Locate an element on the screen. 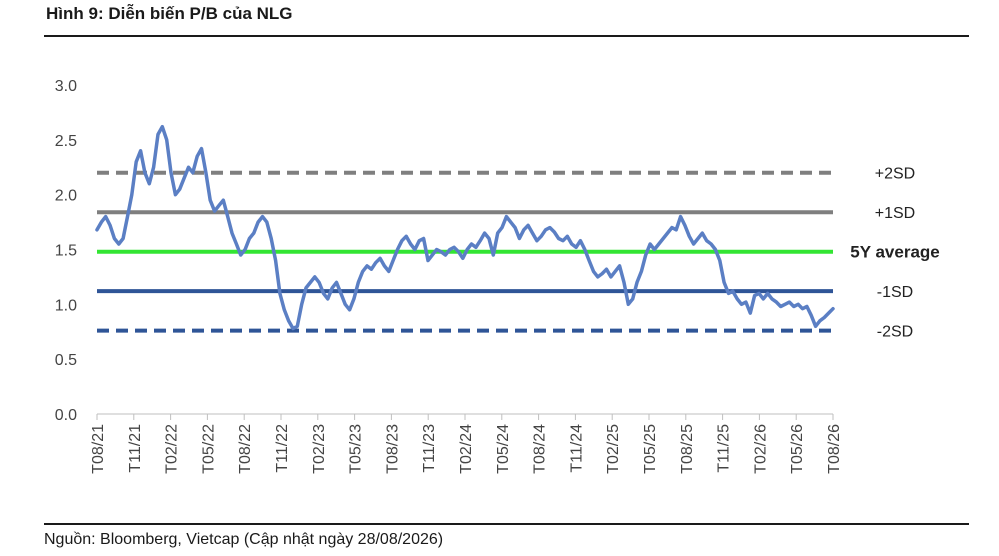 This screenshot has width=999, height=556. x-tick-label: T11/22 is located at coordinates (282, 448).